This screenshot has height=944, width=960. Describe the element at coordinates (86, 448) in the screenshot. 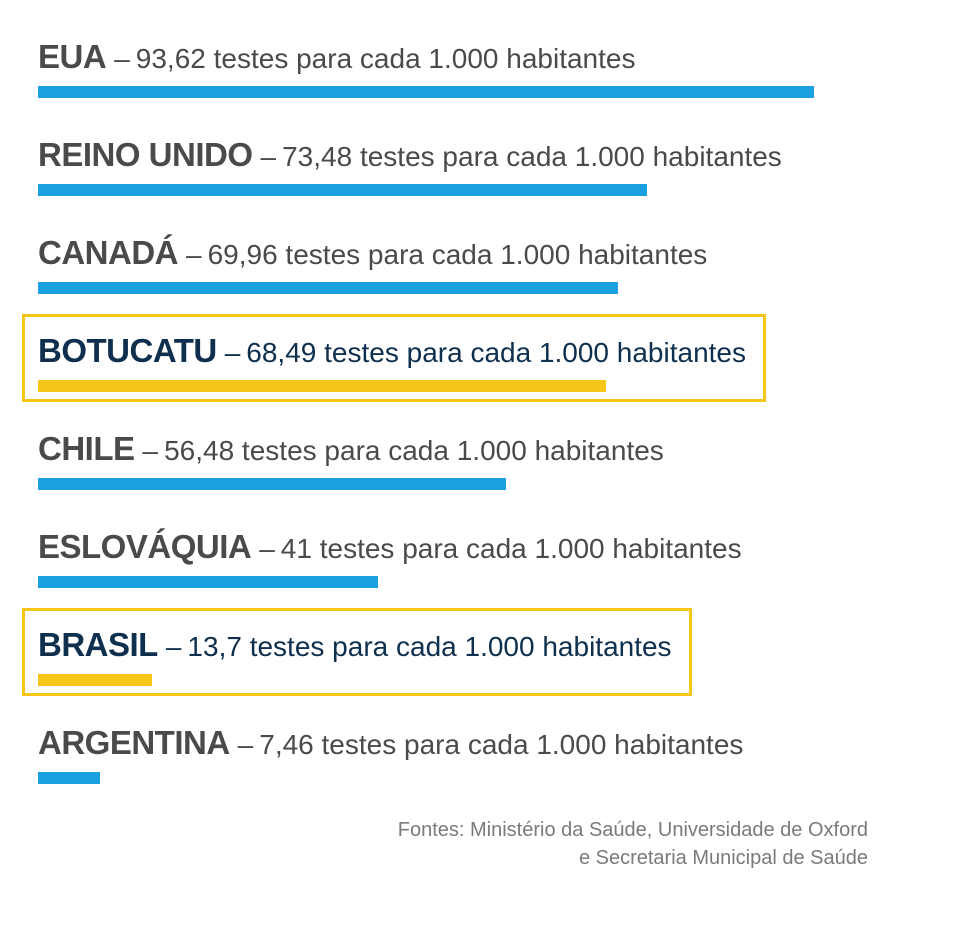

I see `category-label: CHILE` at that location.